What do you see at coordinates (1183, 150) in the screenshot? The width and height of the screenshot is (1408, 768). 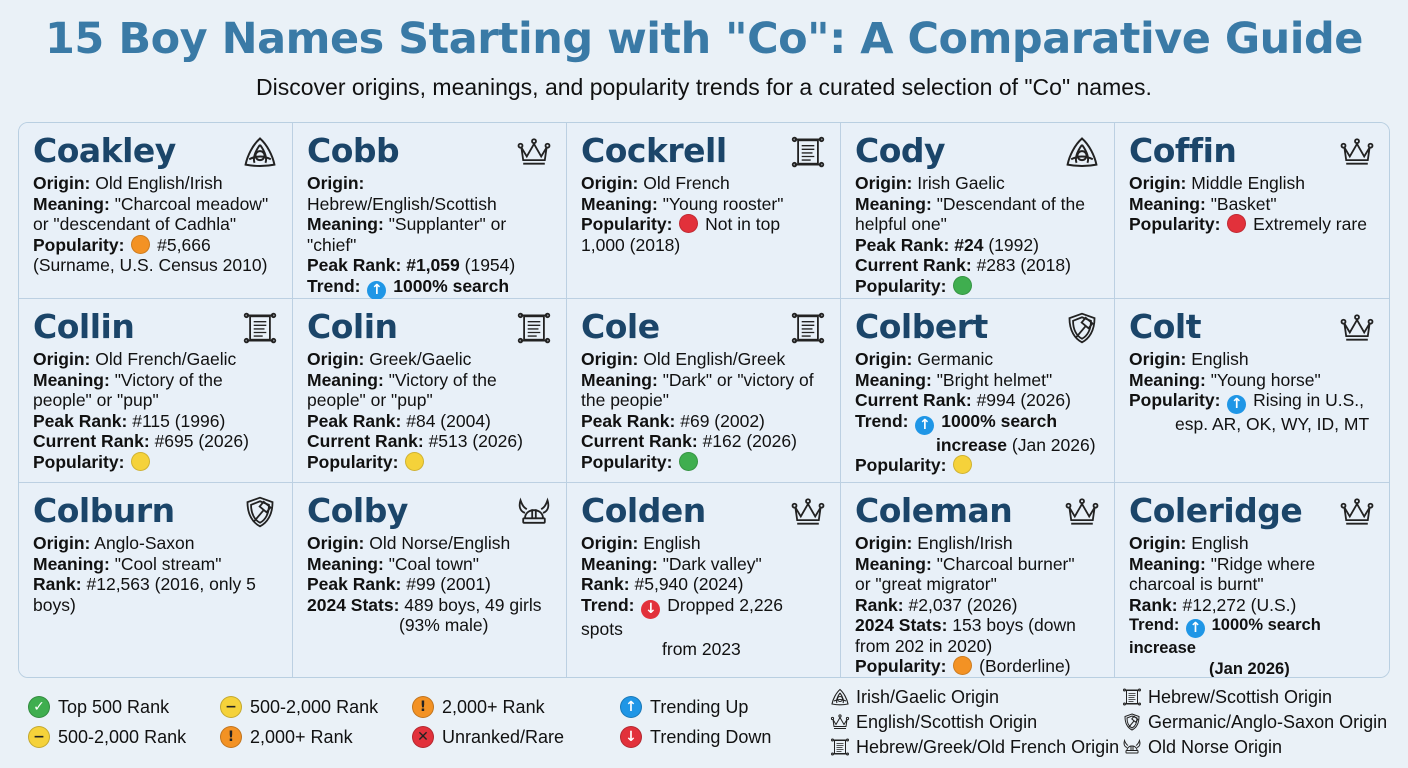 I see `name-title: Coffin` at bounding box center [1183, 150].